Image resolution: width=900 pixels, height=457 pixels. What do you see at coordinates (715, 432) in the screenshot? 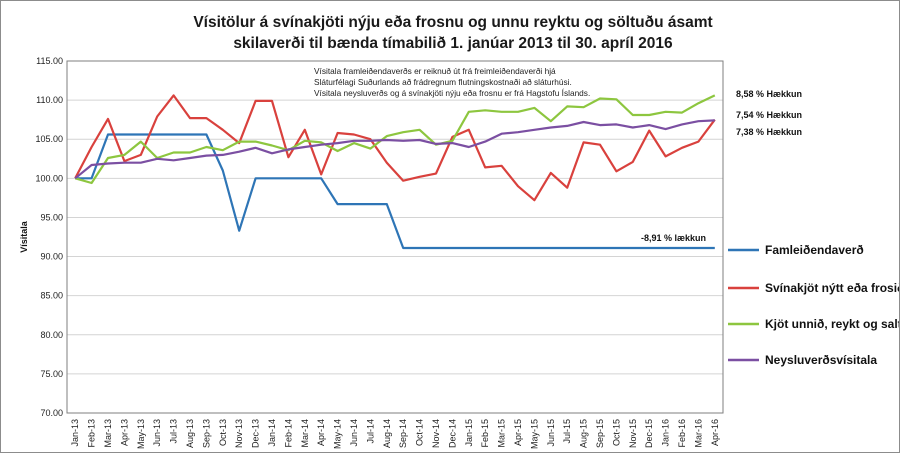
I see `x-tick-label: Apr-16` at bounding box center [715, 432].